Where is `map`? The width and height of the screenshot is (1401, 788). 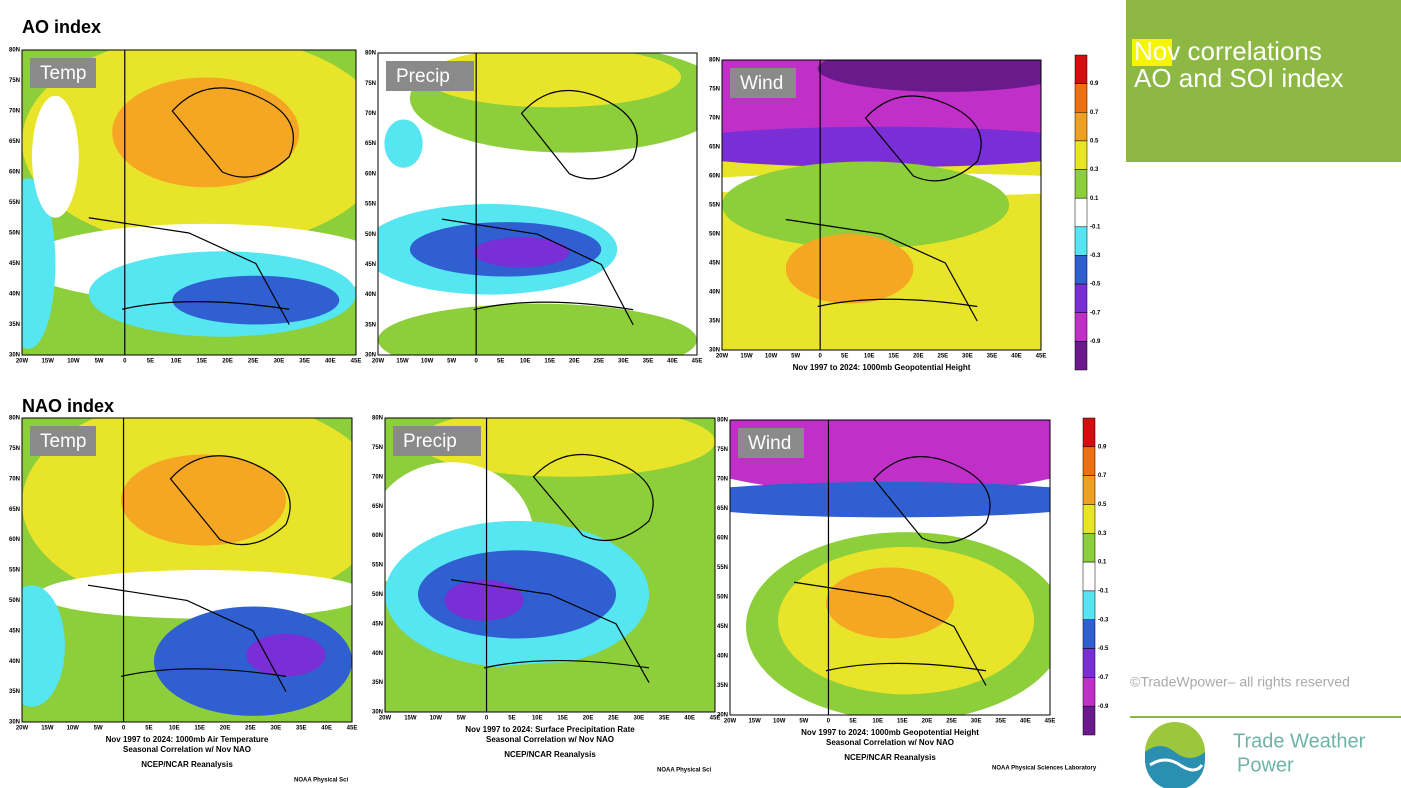 map is located at coordinates (550, 565).